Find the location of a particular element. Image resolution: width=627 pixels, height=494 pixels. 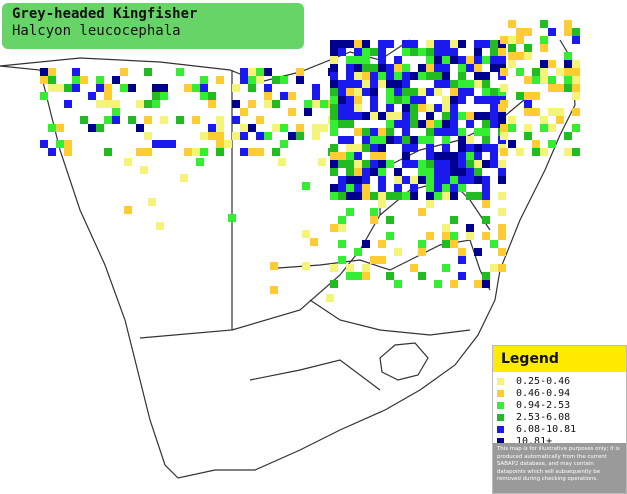

border is located at coordinates (315, 375).